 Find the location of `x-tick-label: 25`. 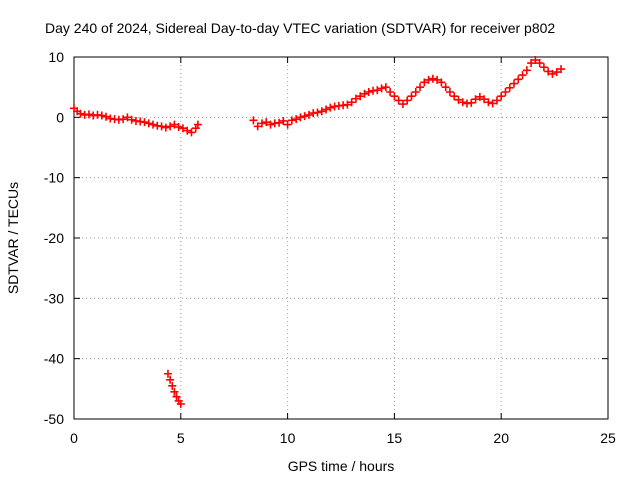

x-tick-label: 25 is located at coordinates (608, 438).